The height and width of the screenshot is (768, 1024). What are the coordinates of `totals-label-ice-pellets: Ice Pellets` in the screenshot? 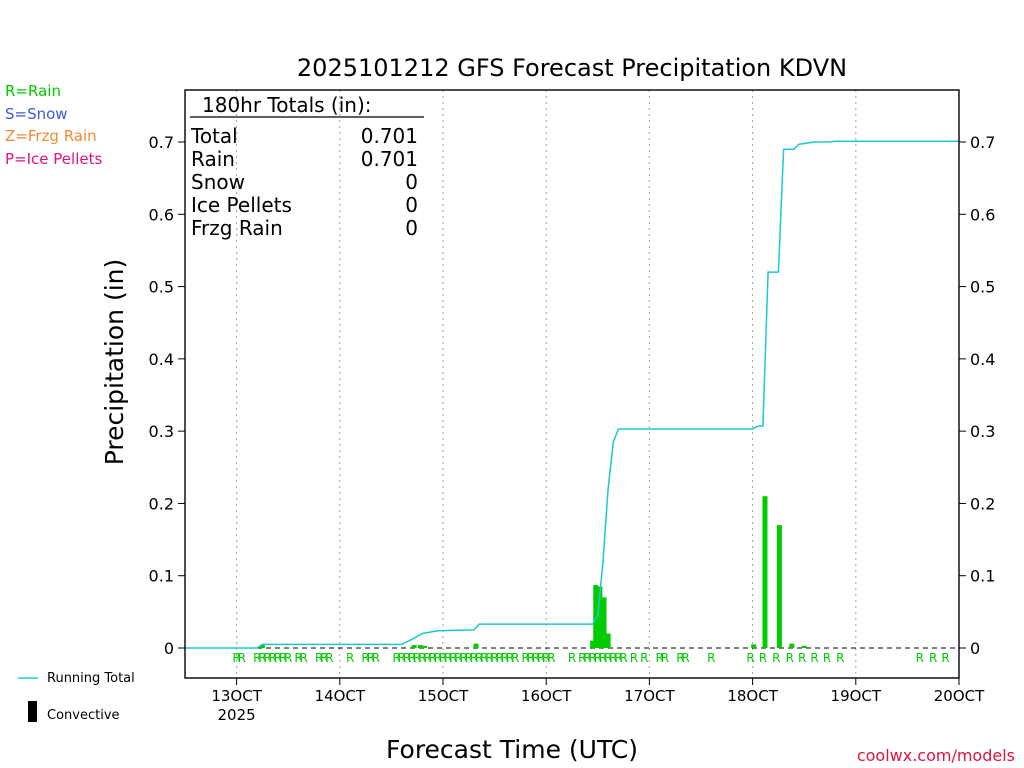 It's located at (241, 205).